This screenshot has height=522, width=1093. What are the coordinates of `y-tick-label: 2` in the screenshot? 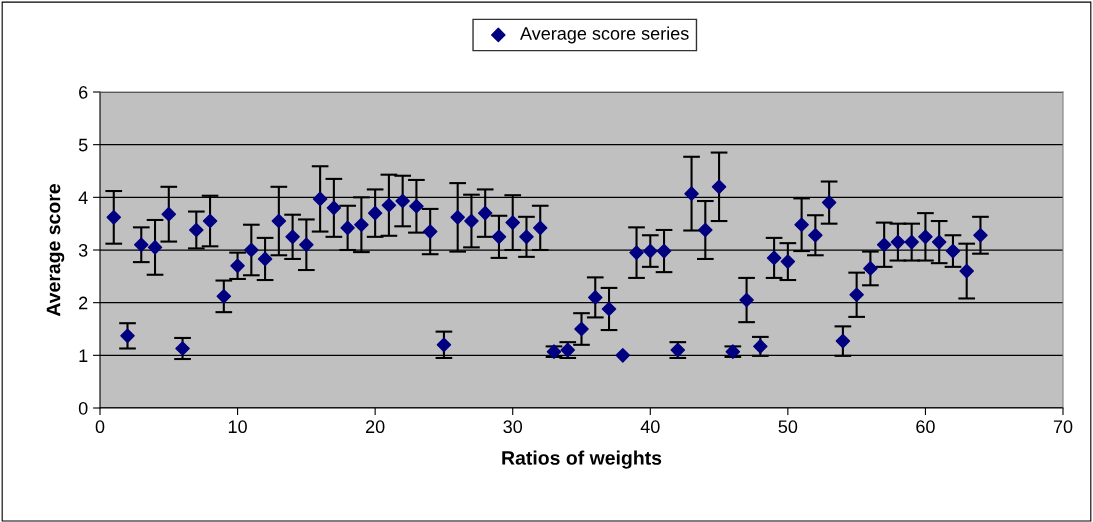 It's located at (83, 303).